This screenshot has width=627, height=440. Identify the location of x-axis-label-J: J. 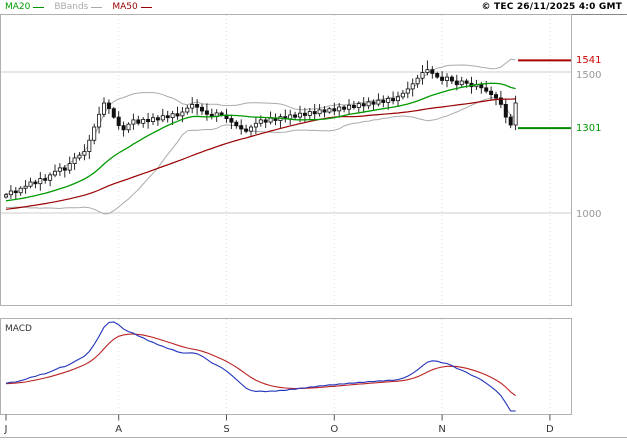
(6, 429).